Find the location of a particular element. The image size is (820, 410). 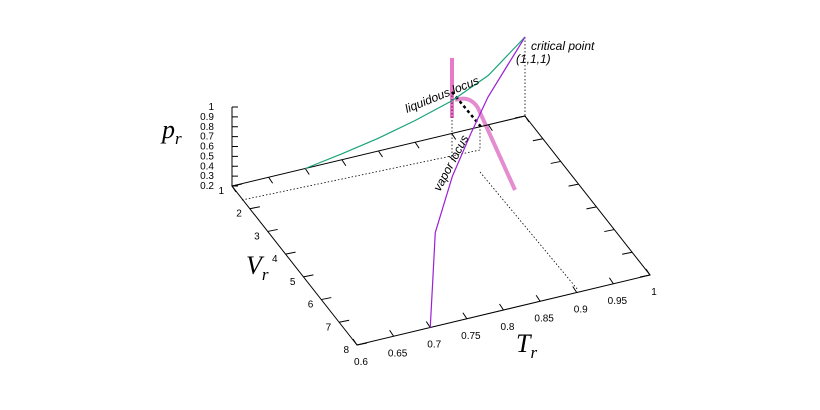

annotation: critical point is located at coordinates (563, 46).